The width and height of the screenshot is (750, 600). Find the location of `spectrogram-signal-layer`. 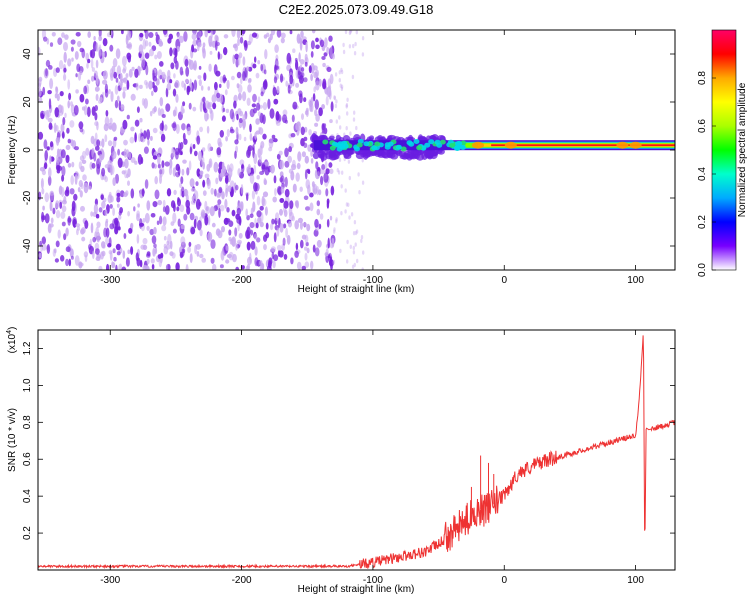

spectrogram-signal-layer is located at coordinates (492, 146).